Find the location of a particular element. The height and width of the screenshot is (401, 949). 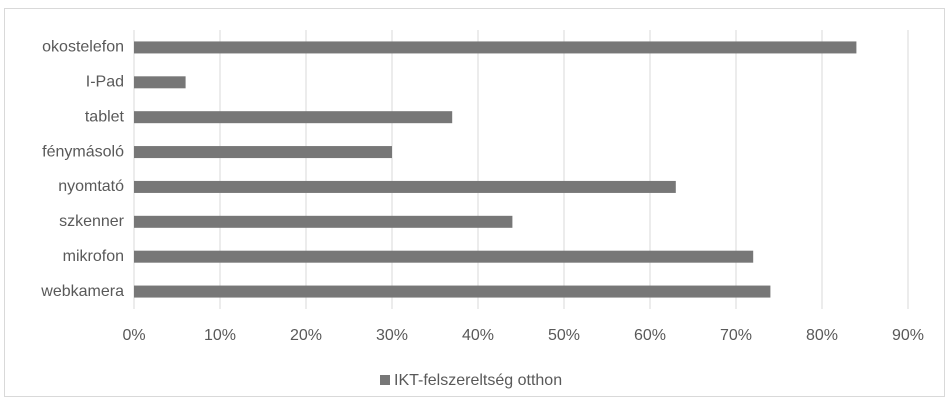

x-tick-label: 30% is located at coordinates (392, 335).